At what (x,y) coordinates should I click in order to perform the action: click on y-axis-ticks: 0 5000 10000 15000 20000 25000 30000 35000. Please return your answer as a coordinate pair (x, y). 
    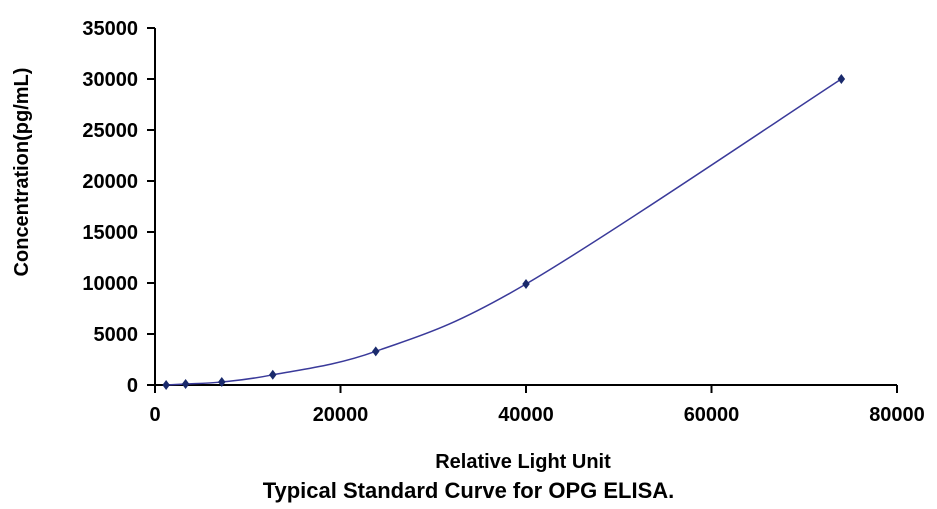
    Looking at the image, I should click on (118, 207).